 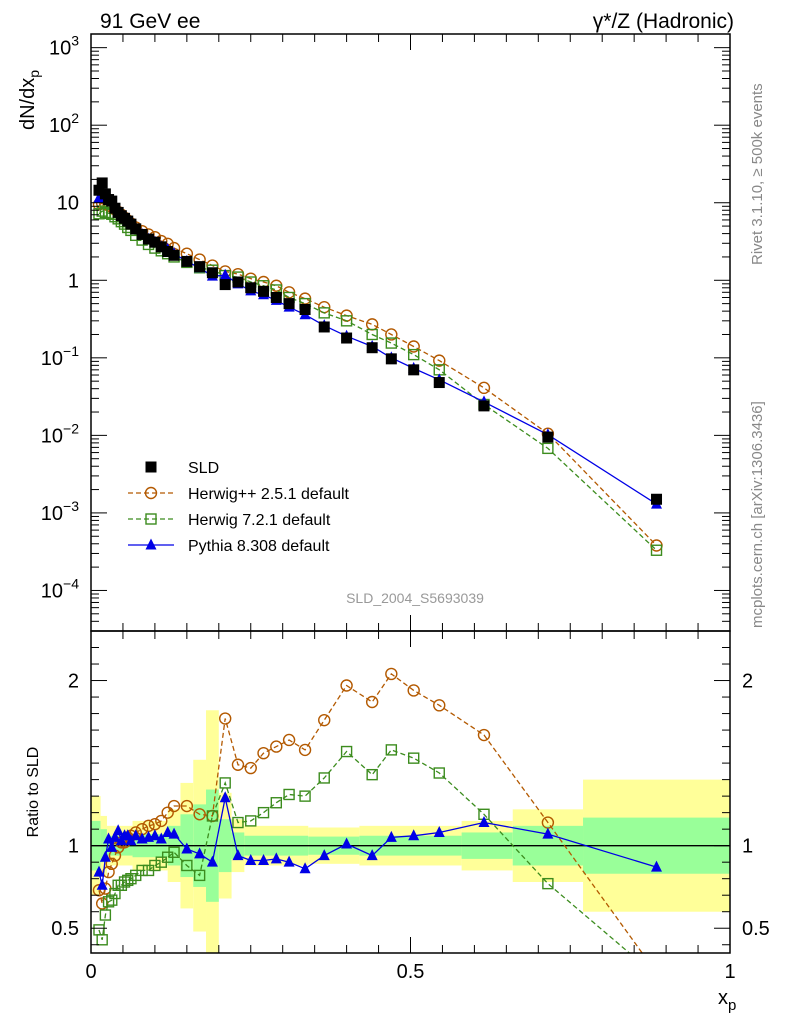 What do you see at coordinates (73, 281) in the screenshot?
I see `main-y-tick-label: 1` at bounding box center [73, 281].